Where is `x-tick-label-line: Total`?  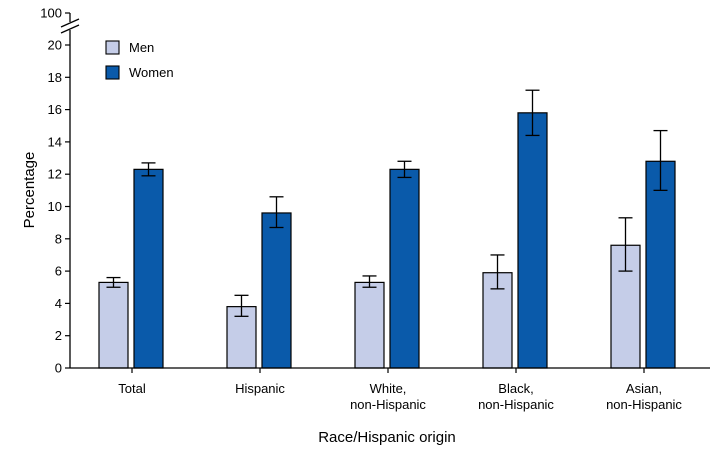 x-tick-label-line: Total is located at coordinates (132, 388).